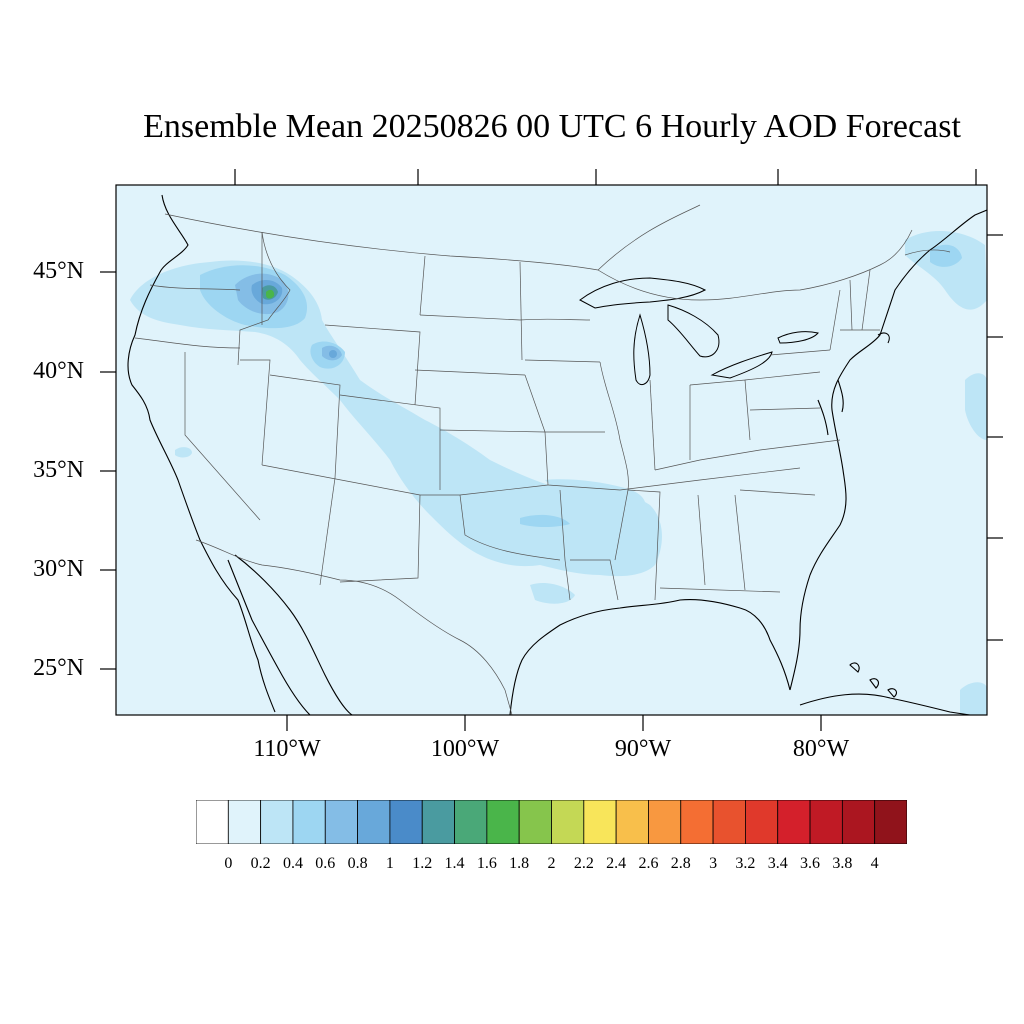 The image size is (1024, 1024). What do you see at coordinates (228, 863) in the screenshot?
I see `colorbar-tick-label: 0` at bounding box center [228, 863].